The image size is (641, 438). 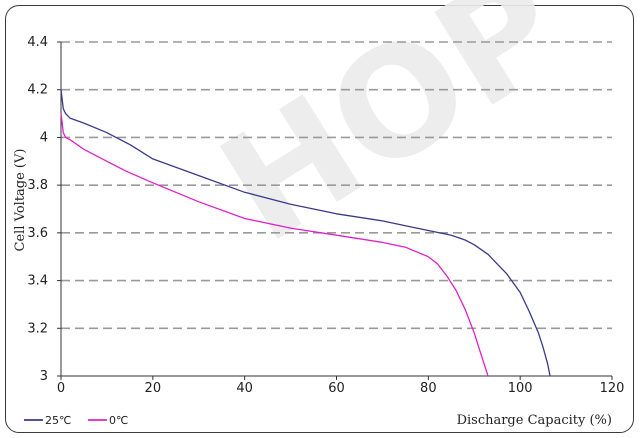 I want to click on y-tick-label: 3.8, so click(x=37, y=185).